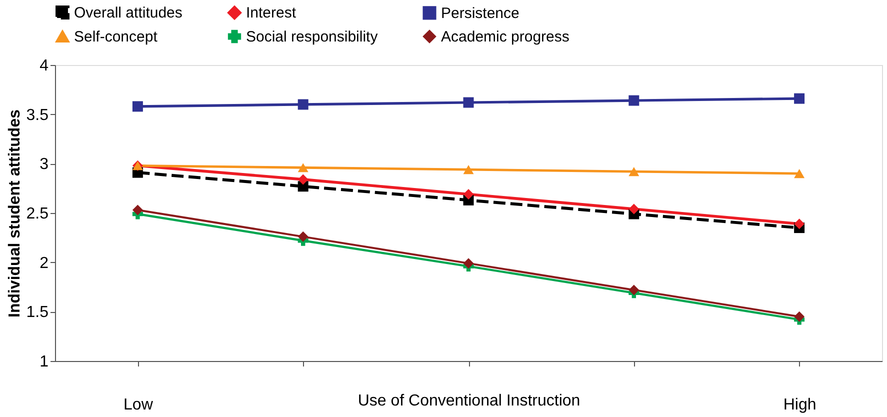 This screenshot has height=417, width=887. I want to click on legend-label: Overall attitudes, so click(128, 13).